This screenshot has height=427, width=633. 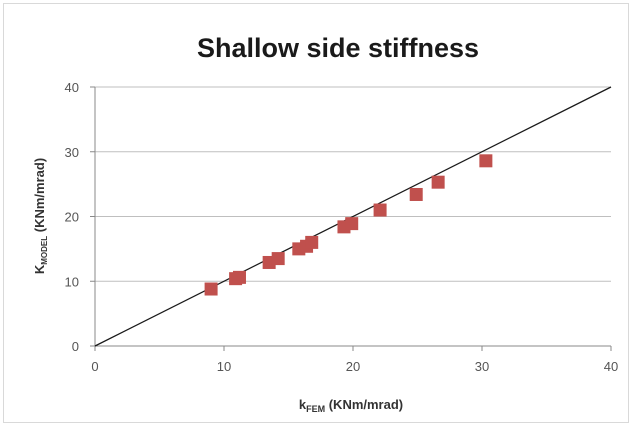 I want to click on x-axis-label-main: k, so click(x=303, y=404).